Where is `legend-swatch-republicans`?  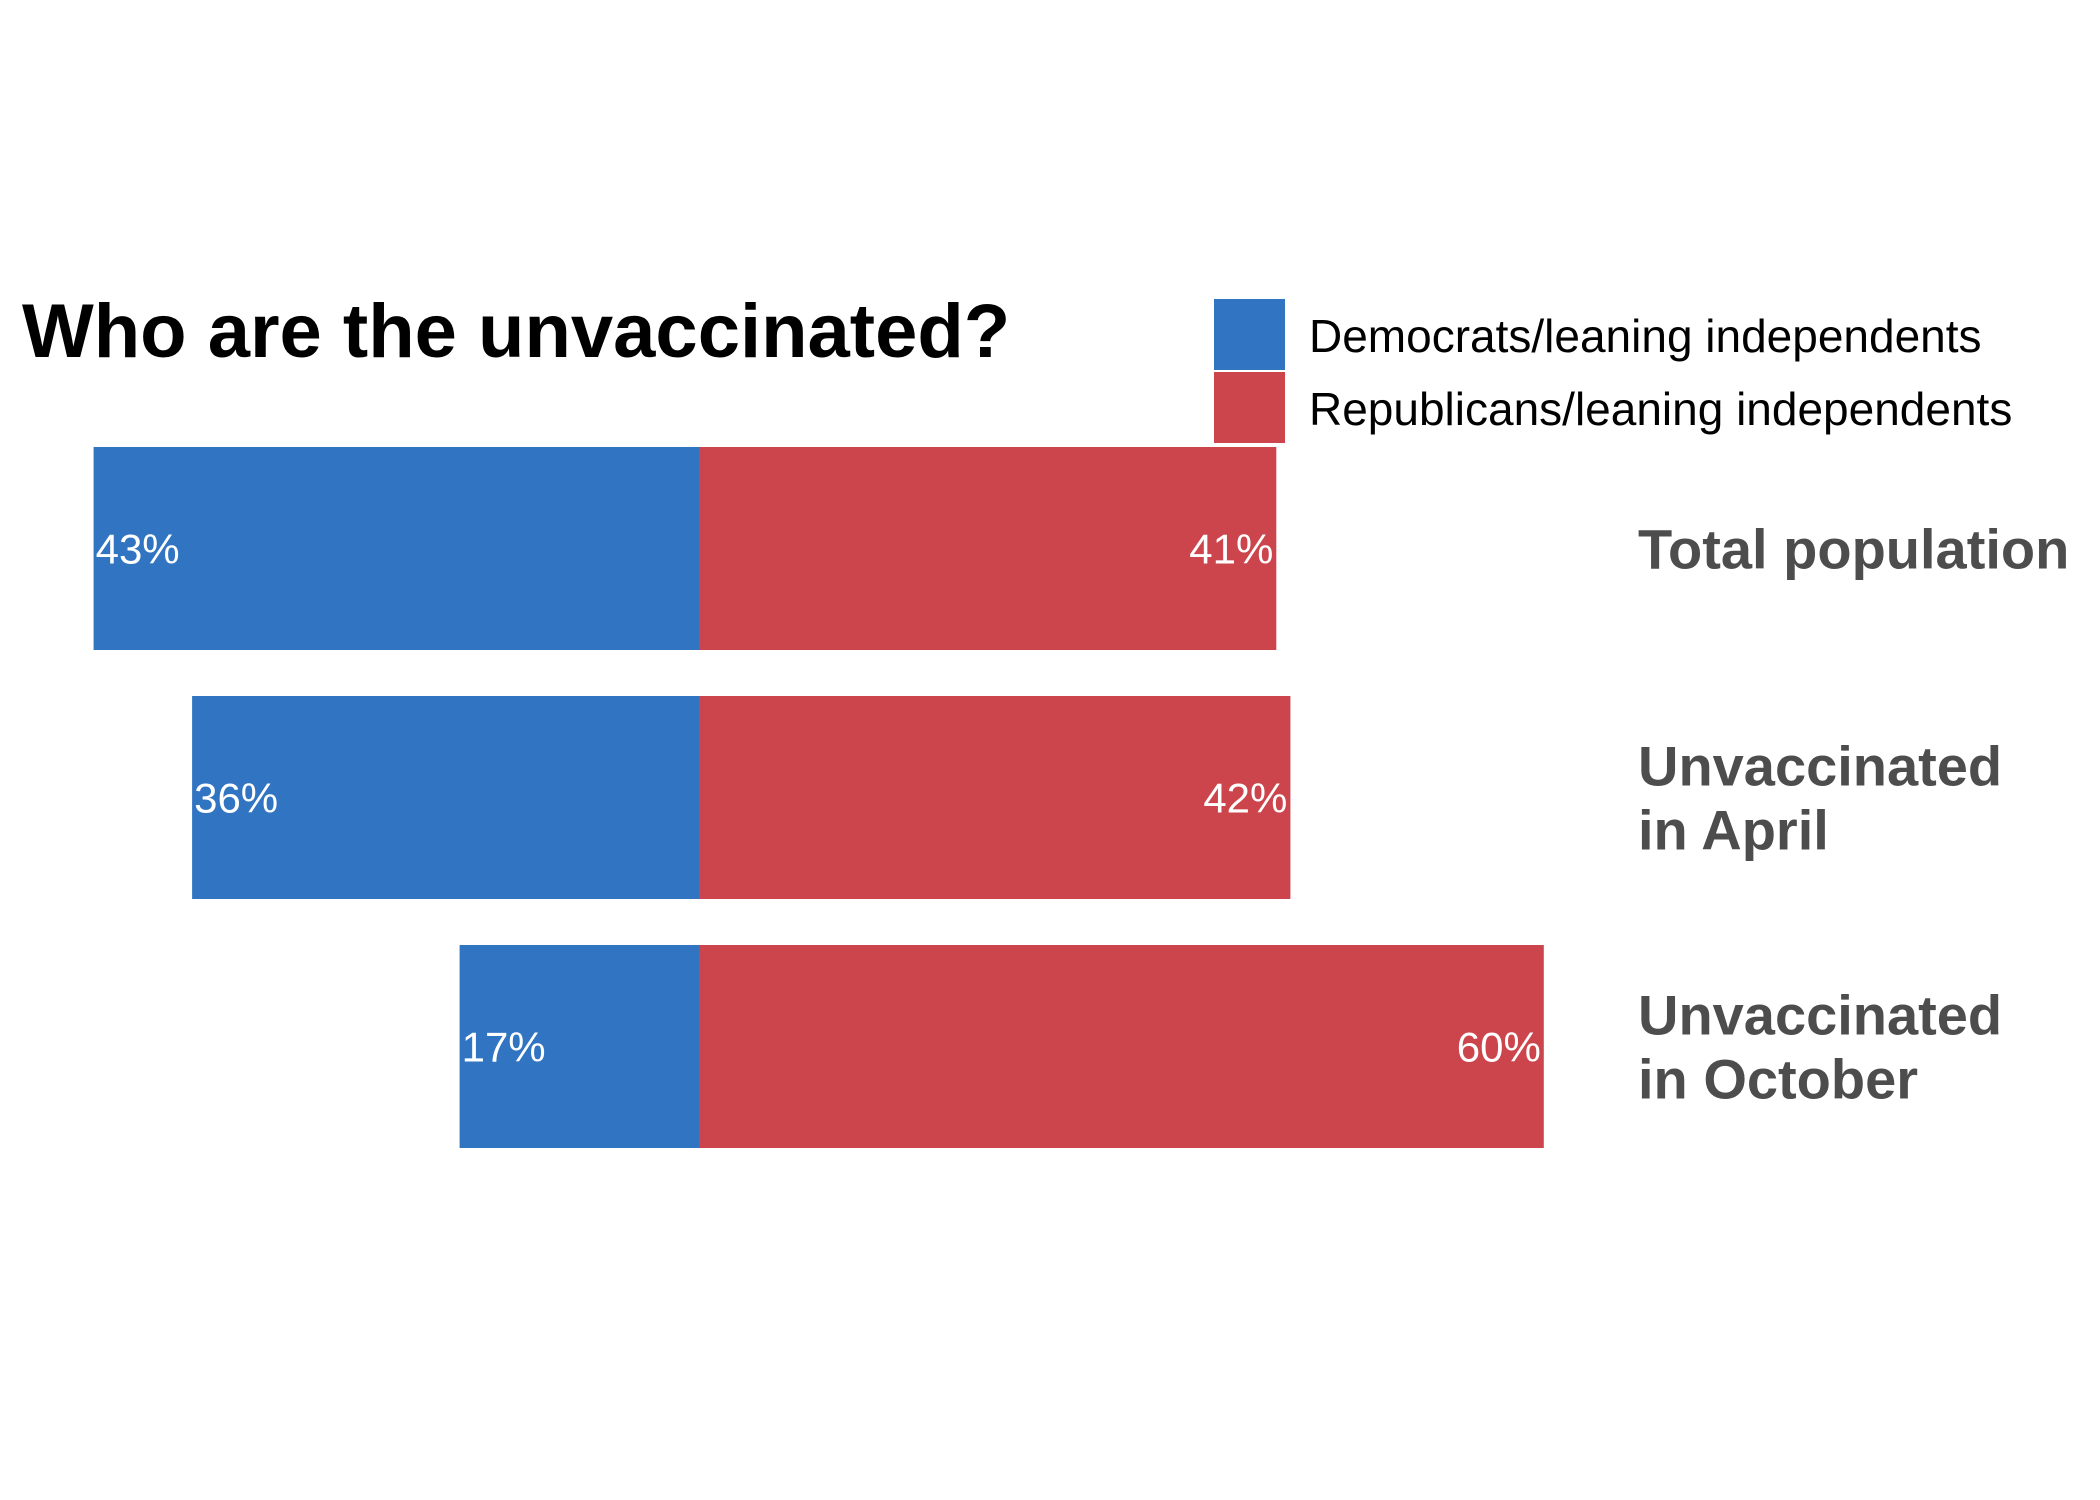
legend-swatch-republicans is located at coordinates (1249, 407).